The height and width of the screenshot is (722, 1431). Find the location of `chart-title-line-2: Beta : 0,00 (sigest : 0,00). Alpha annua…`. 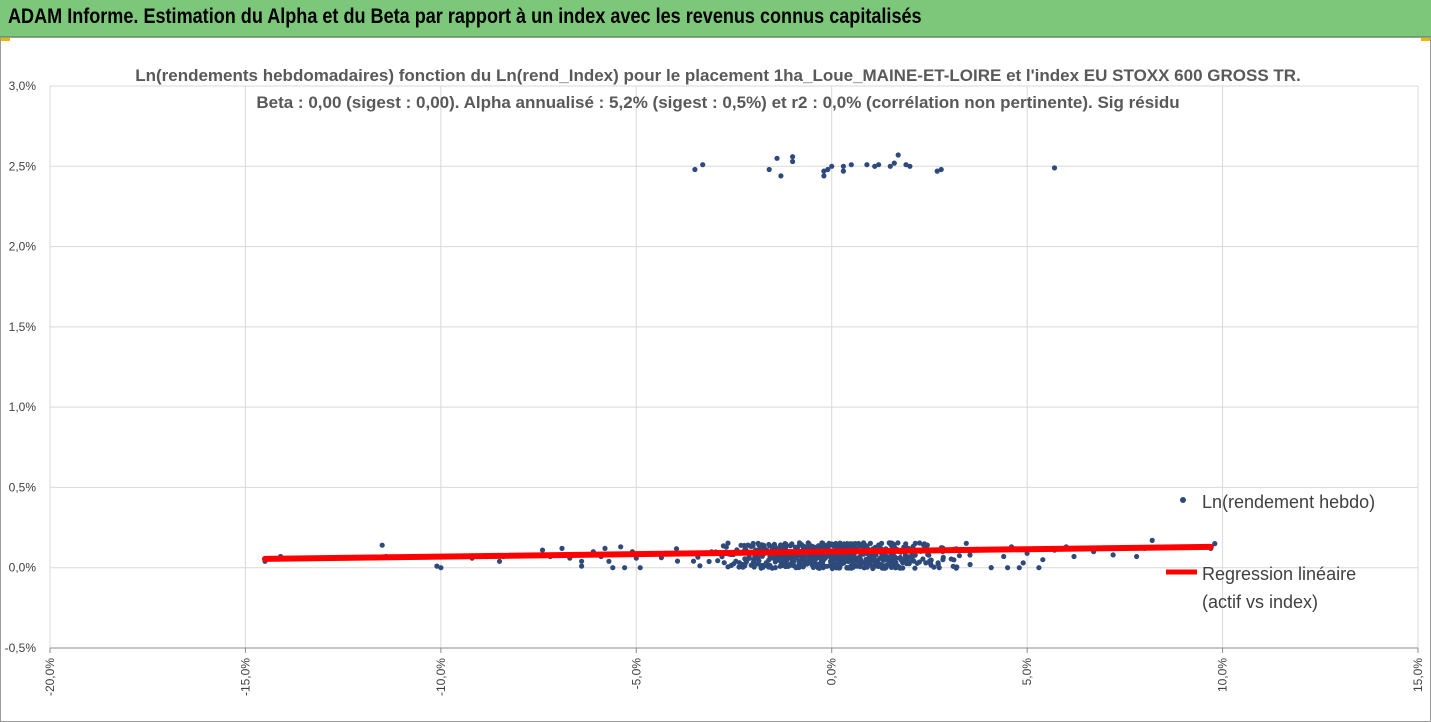

chart-title-line-2: Beta : 0,00 (sigest : 0,00). Alpha annua… is located at coordinates (717, 102).